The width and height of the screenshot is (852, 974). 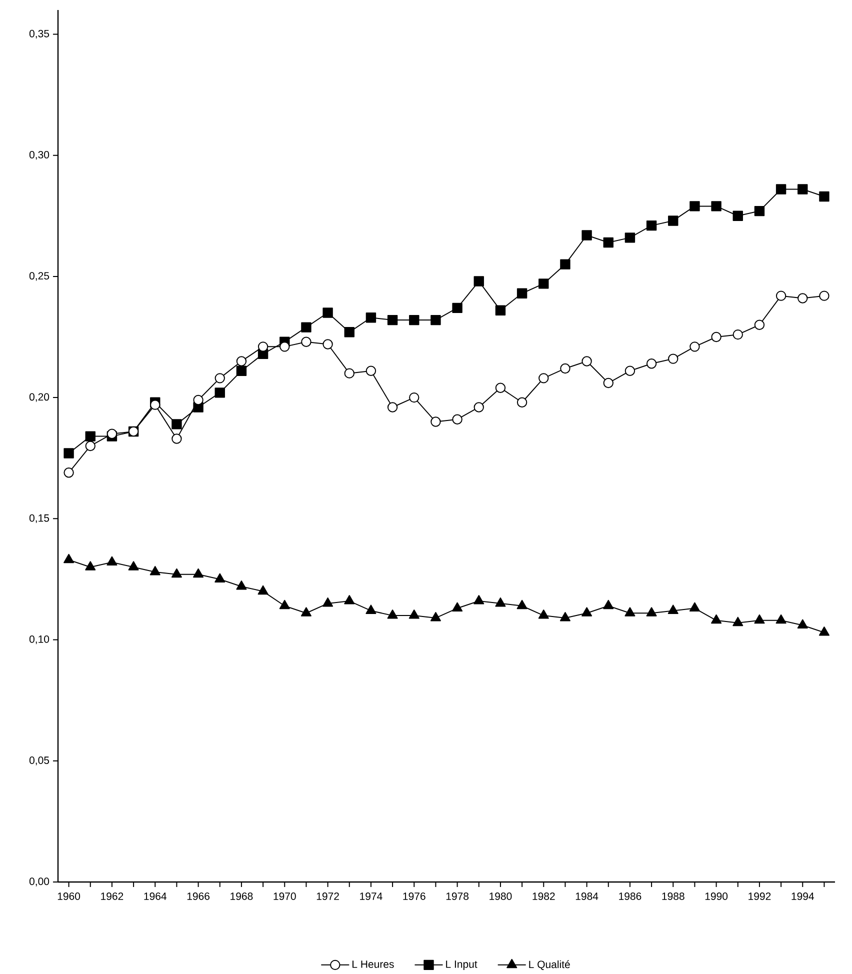 What do you see at coordinates (198, 896) in the screenshot?
I see `x-tick-label: 1966` at bounding box center [198, 896].